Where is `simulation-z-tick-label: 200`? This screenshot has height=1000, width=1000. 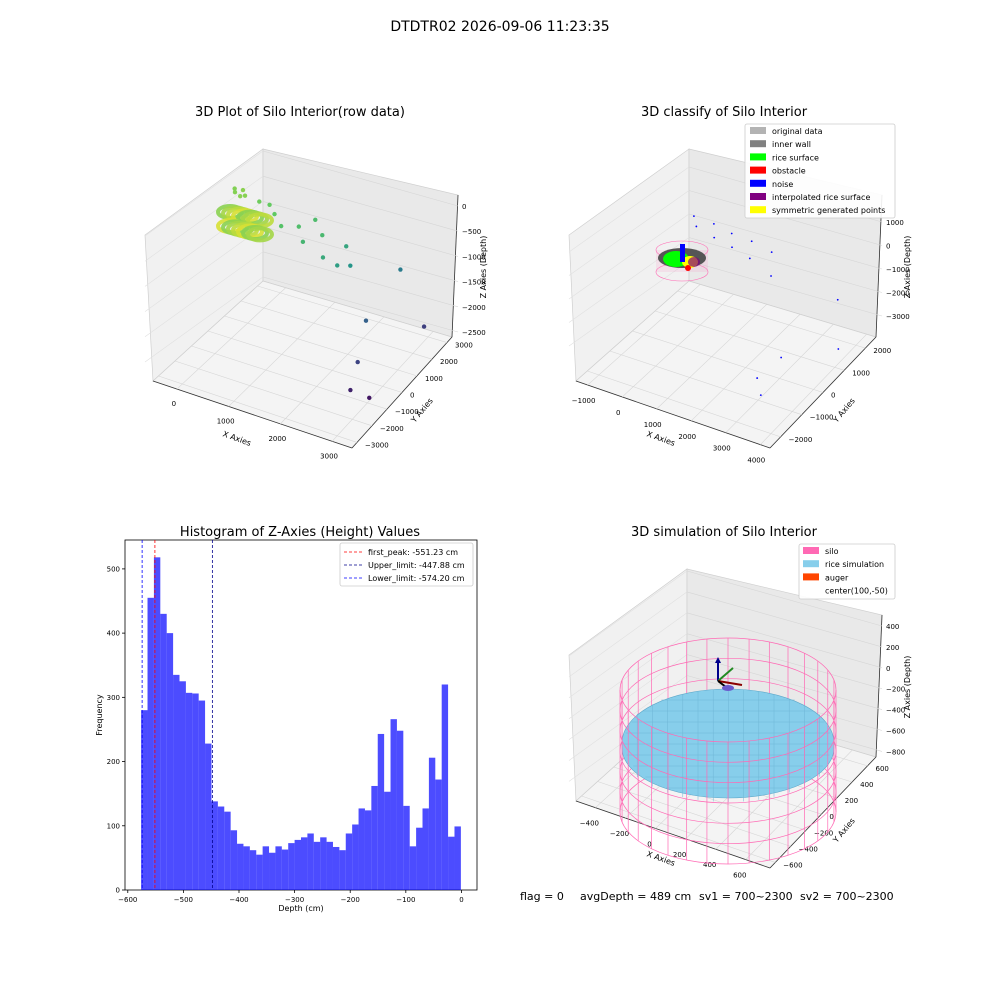 simulation-z-tick-label: 200 is located at coordinates (892, 648).